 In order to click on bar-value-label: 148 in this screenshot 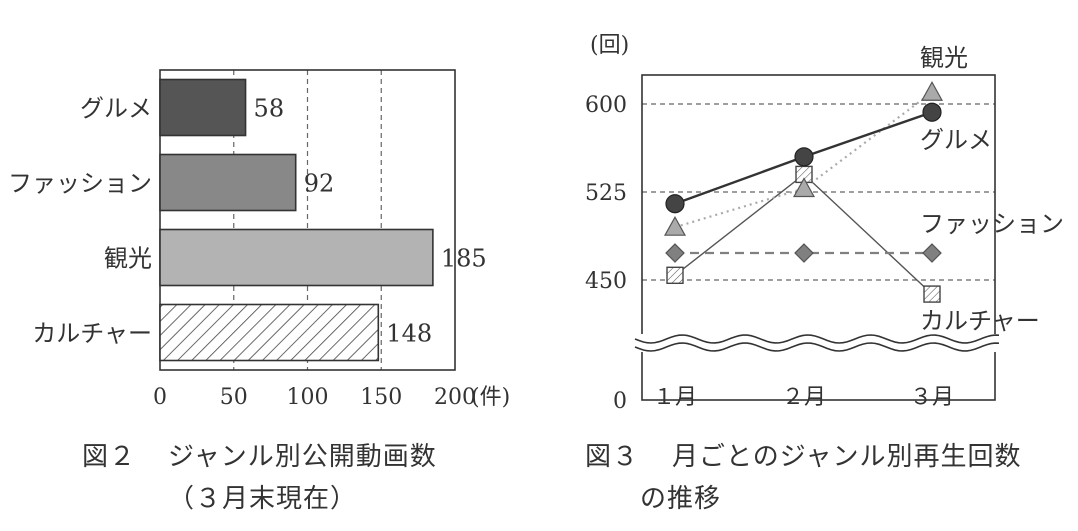, I will do `click(409, 334)`.